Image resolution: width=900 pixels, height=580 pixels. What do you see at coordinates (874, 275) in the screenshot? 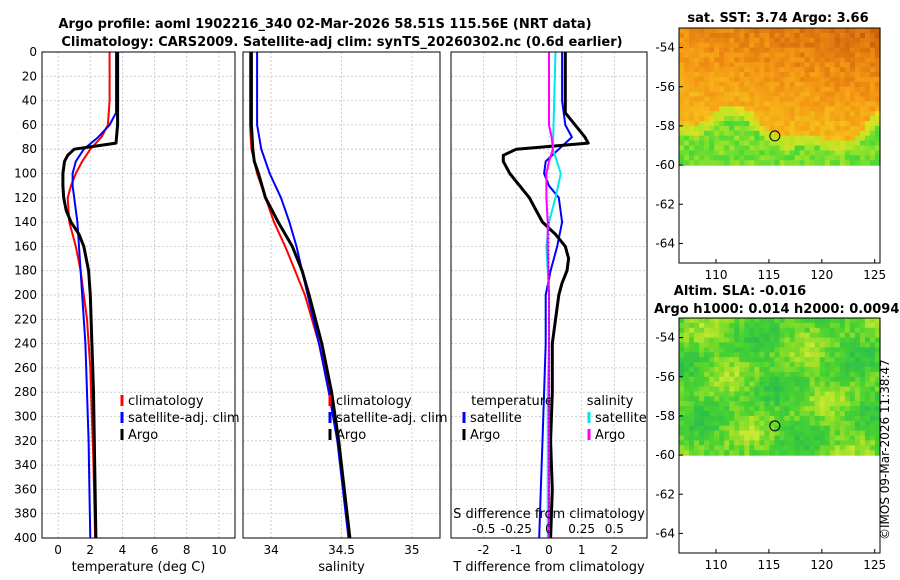
I see `map-x-tick-label: 125` at bounding box center [874, 275].